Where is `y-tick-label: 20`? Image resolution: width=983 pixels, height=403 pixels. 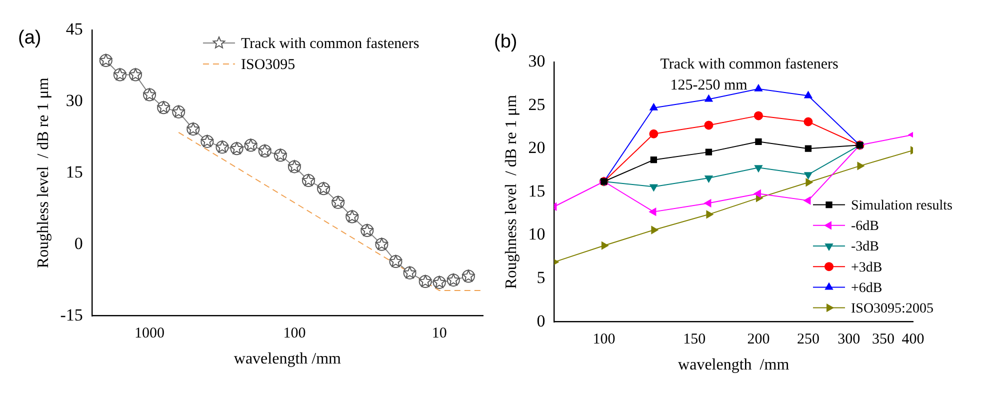
y-tick-label: 20 is located at coordinates (537, 148).